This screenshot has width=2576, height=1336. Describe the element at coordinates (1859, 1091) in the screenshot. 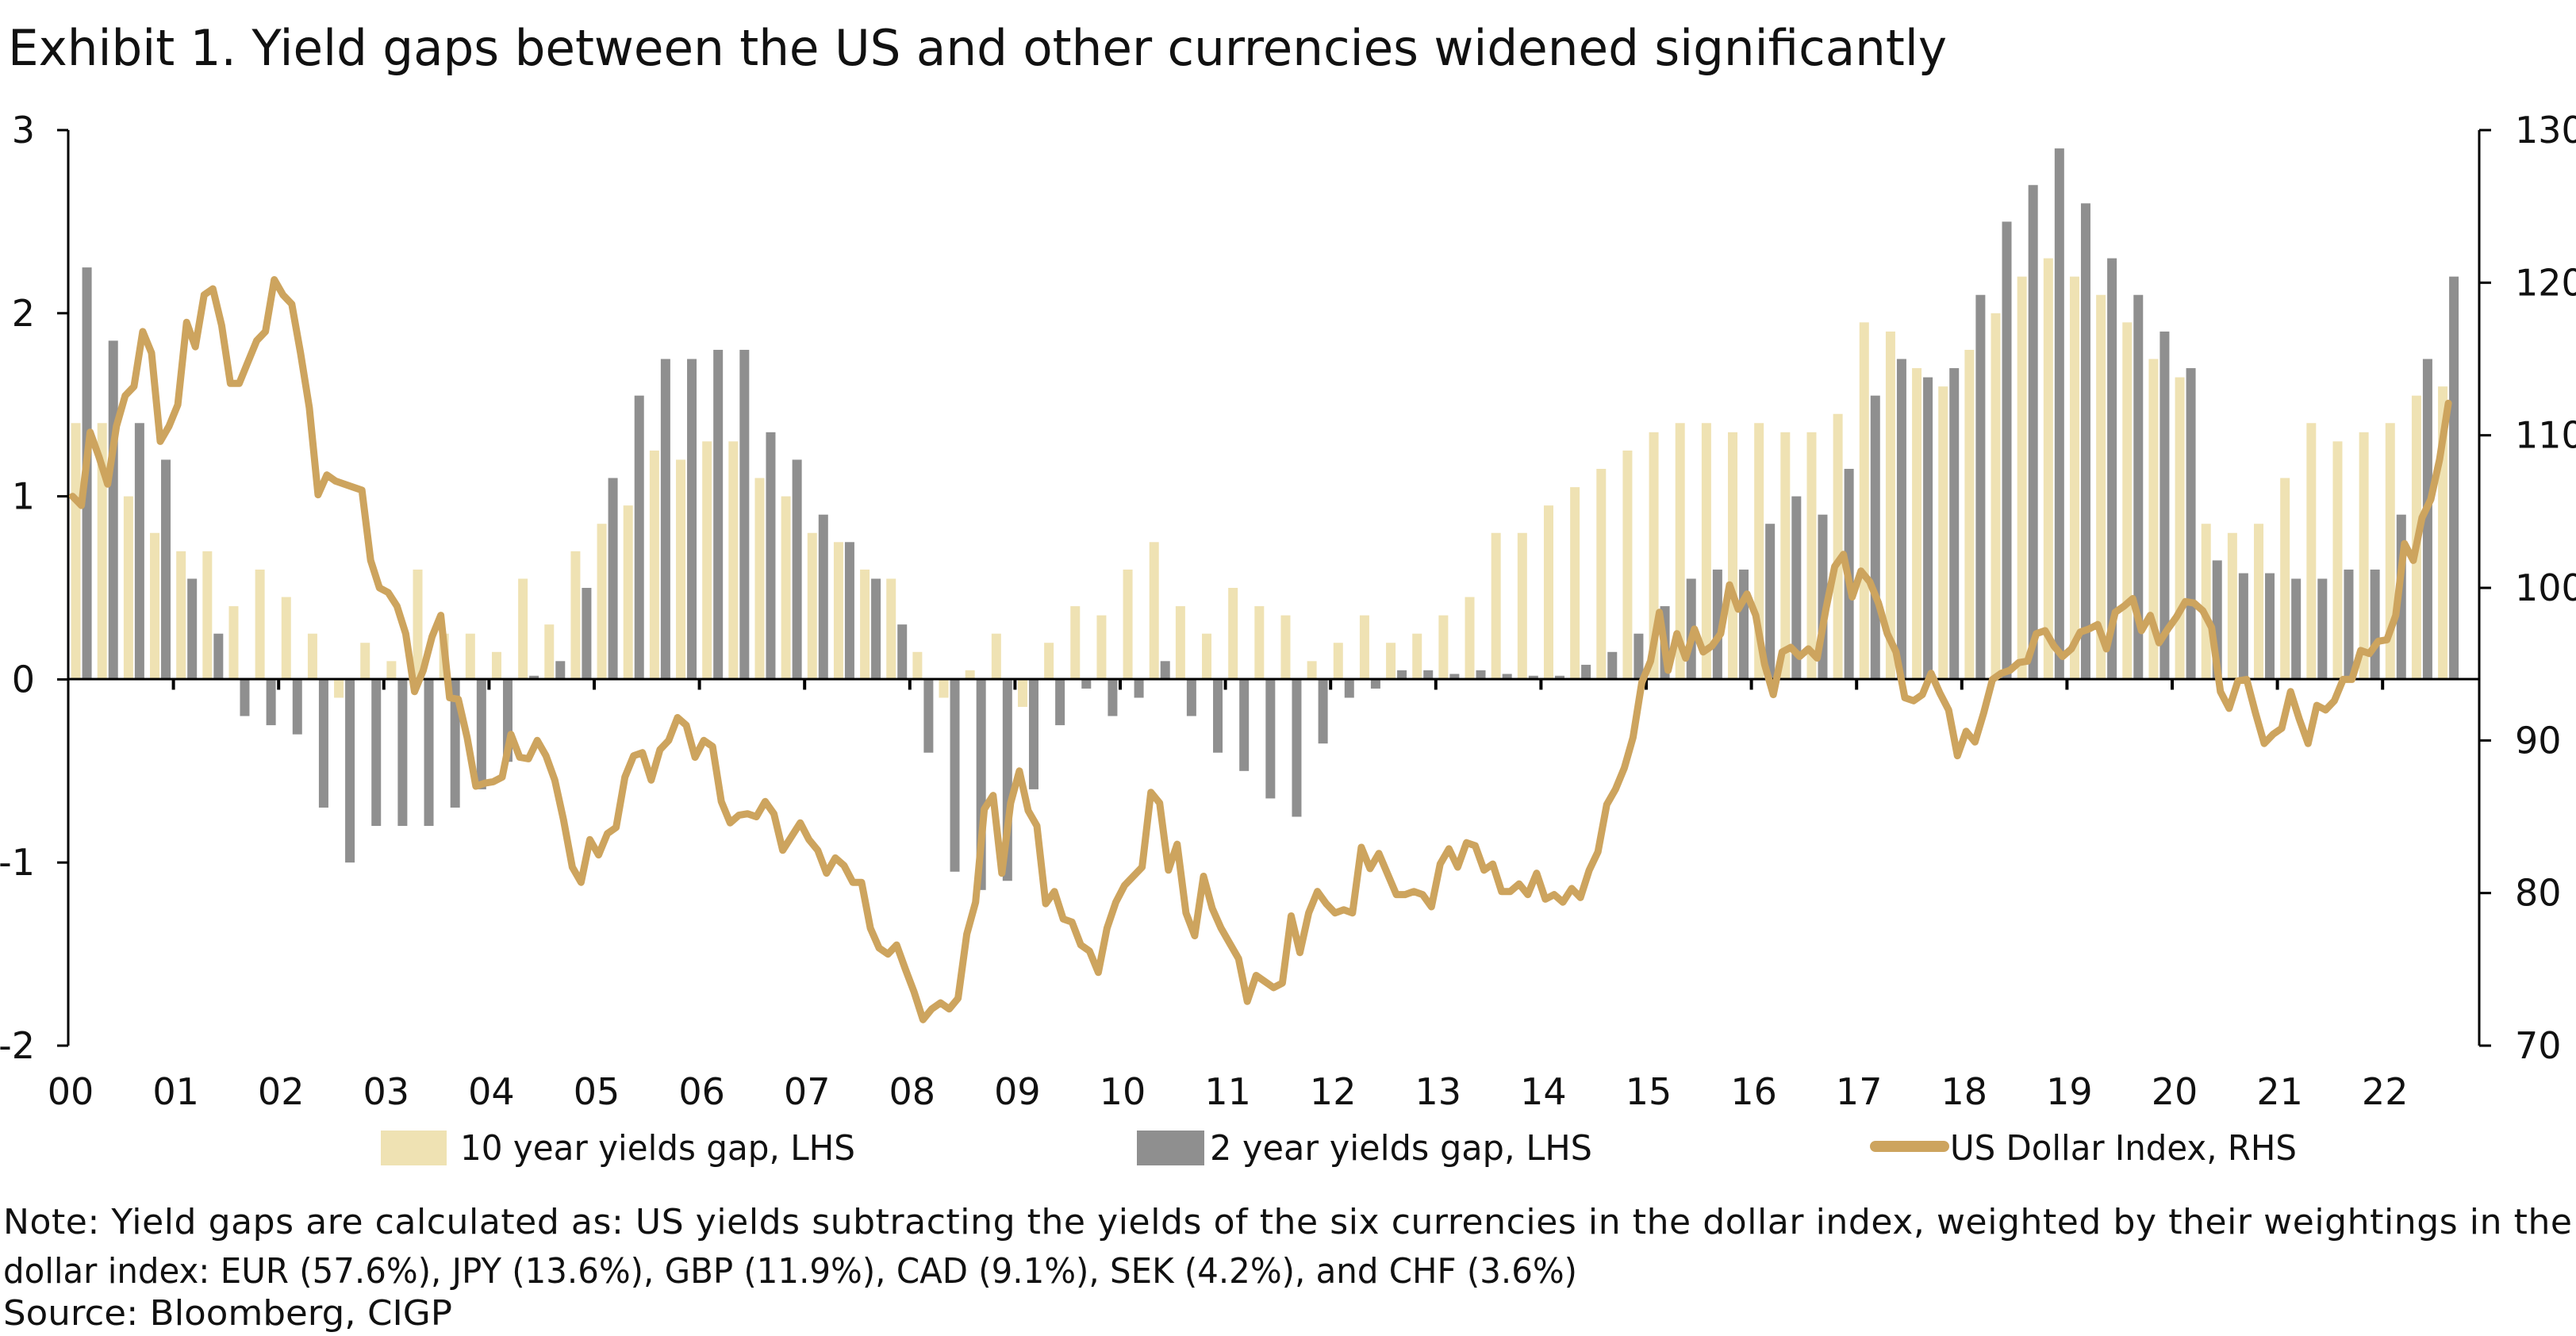

I see `x-axis-label: 17` at that location.